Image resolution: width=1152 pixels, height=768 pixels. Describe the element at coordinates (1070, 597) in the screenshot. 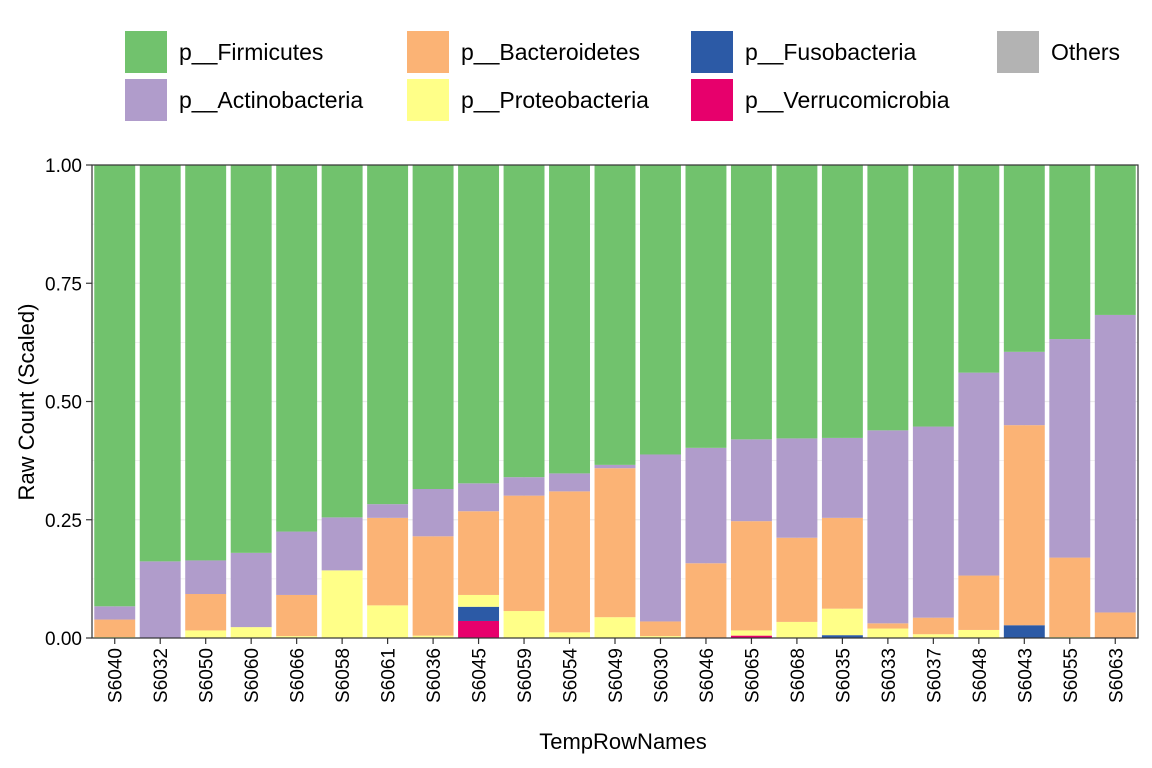

I see `bar-segment-p-bacteroidetes-S6055` at that location.